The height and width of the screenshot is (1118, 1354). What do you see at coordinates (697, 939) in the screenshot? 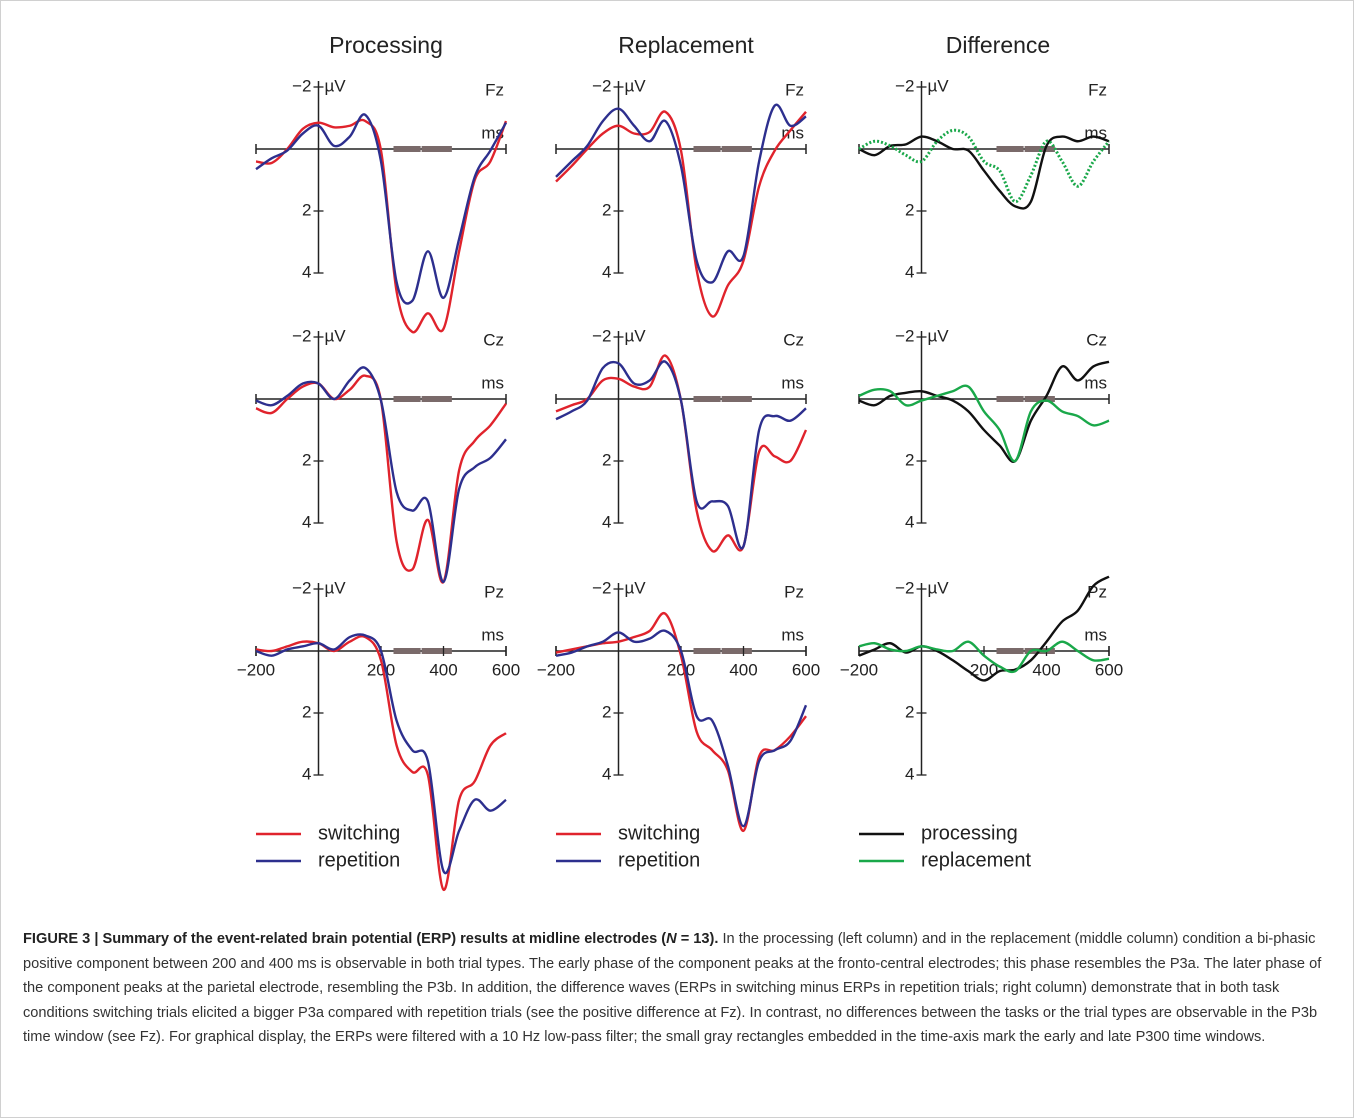
I see `caption-lead-end: = 13).` at bounding box center [697, 939].